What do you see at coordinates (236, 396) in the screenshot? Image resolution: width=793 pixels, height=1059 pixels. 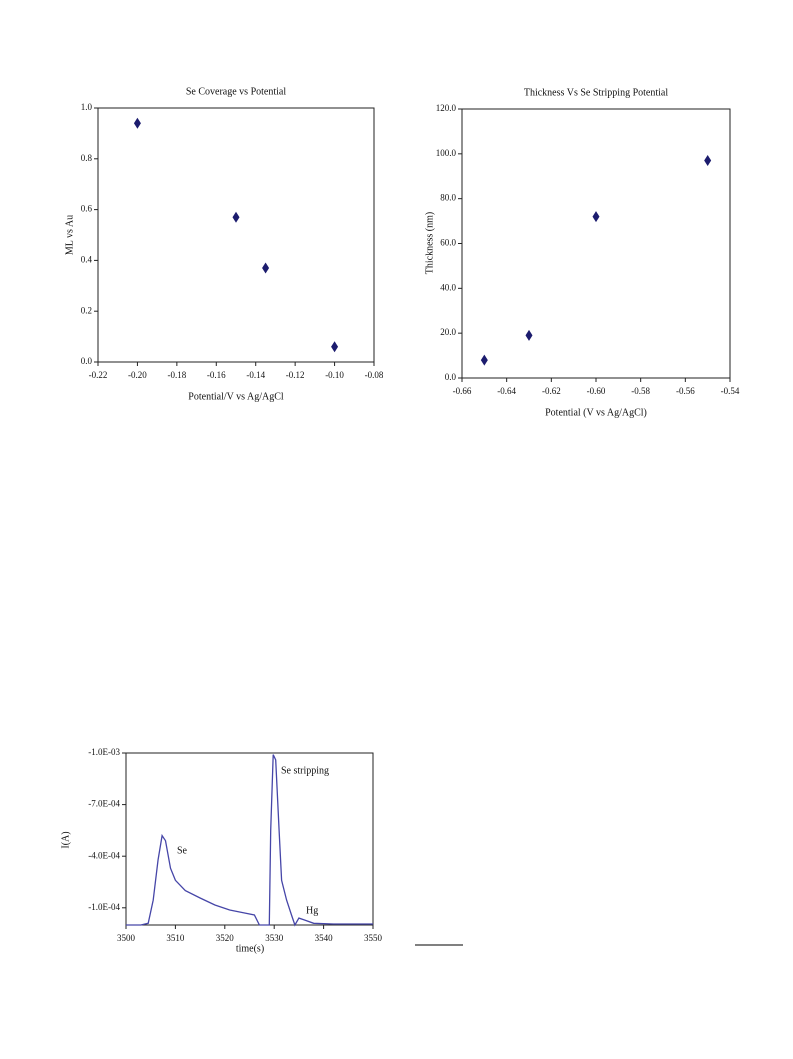 I see `x-axis-label: Potential/V vs Ag/AgCl` at bounding box center [236, 396].